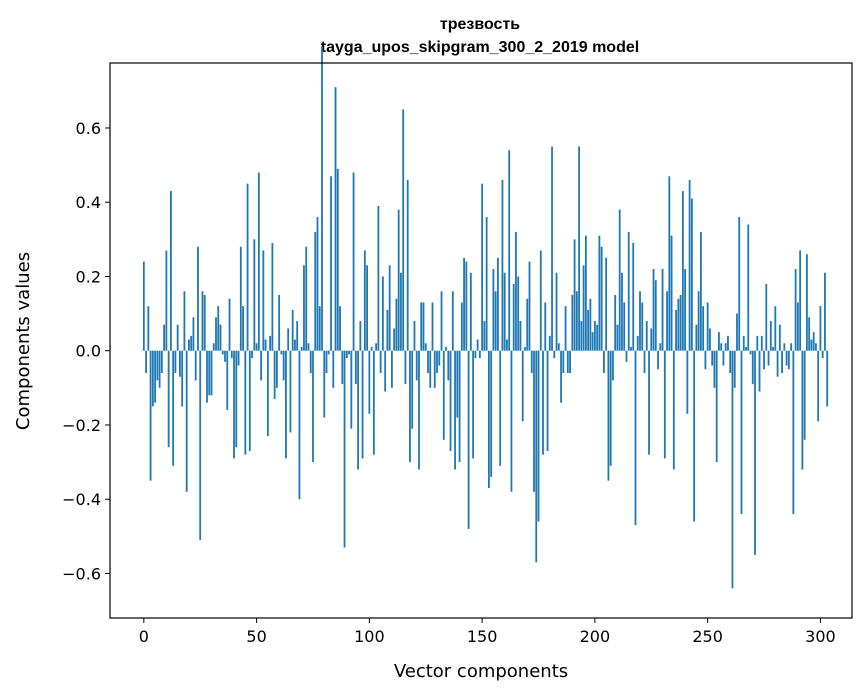 This screenshot has height=696, width=867. Describe the element at coordinates (482, 636) in the screenshot. I see `x-tick-label: 150` at that location.